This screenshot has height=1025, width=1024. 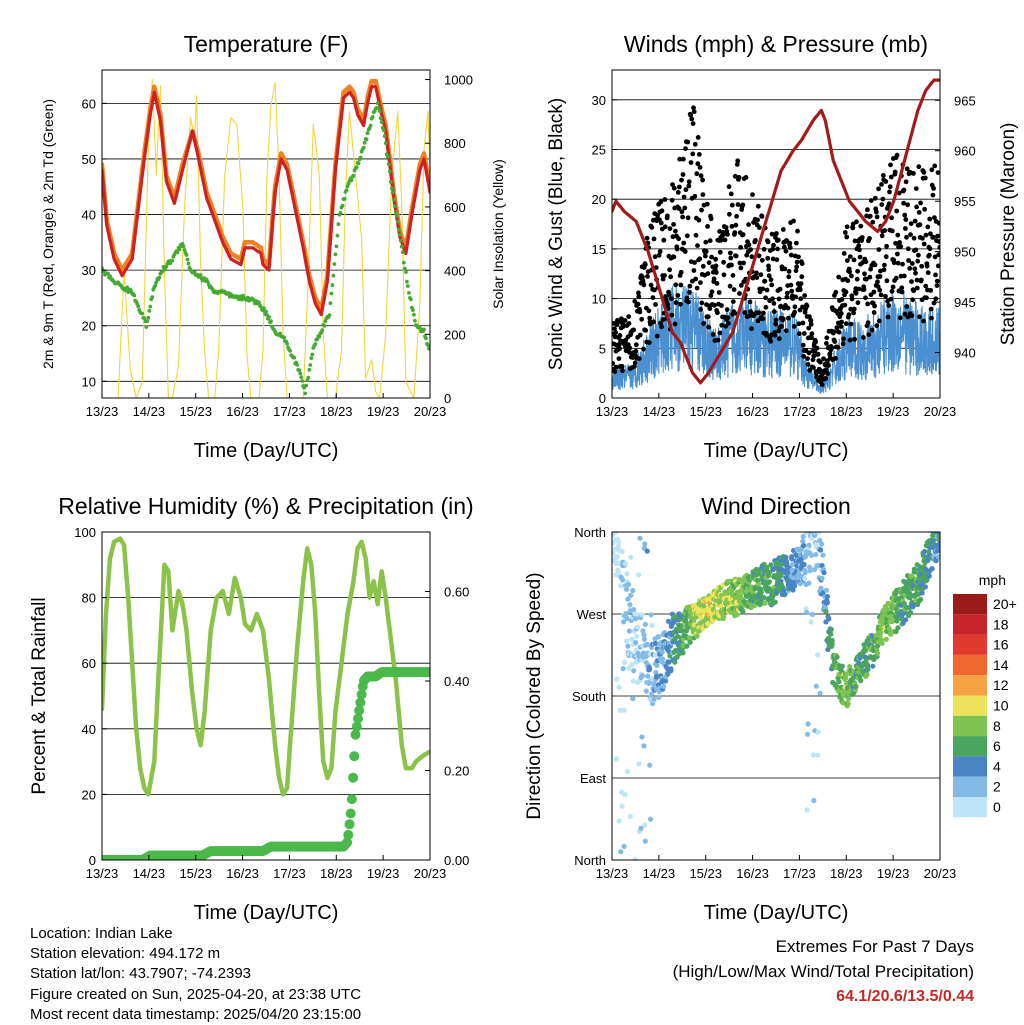 What do you see at coordinates (997, 787) in the screenshot?
I see `legend-label: 2` at bounding box center [997, 787].